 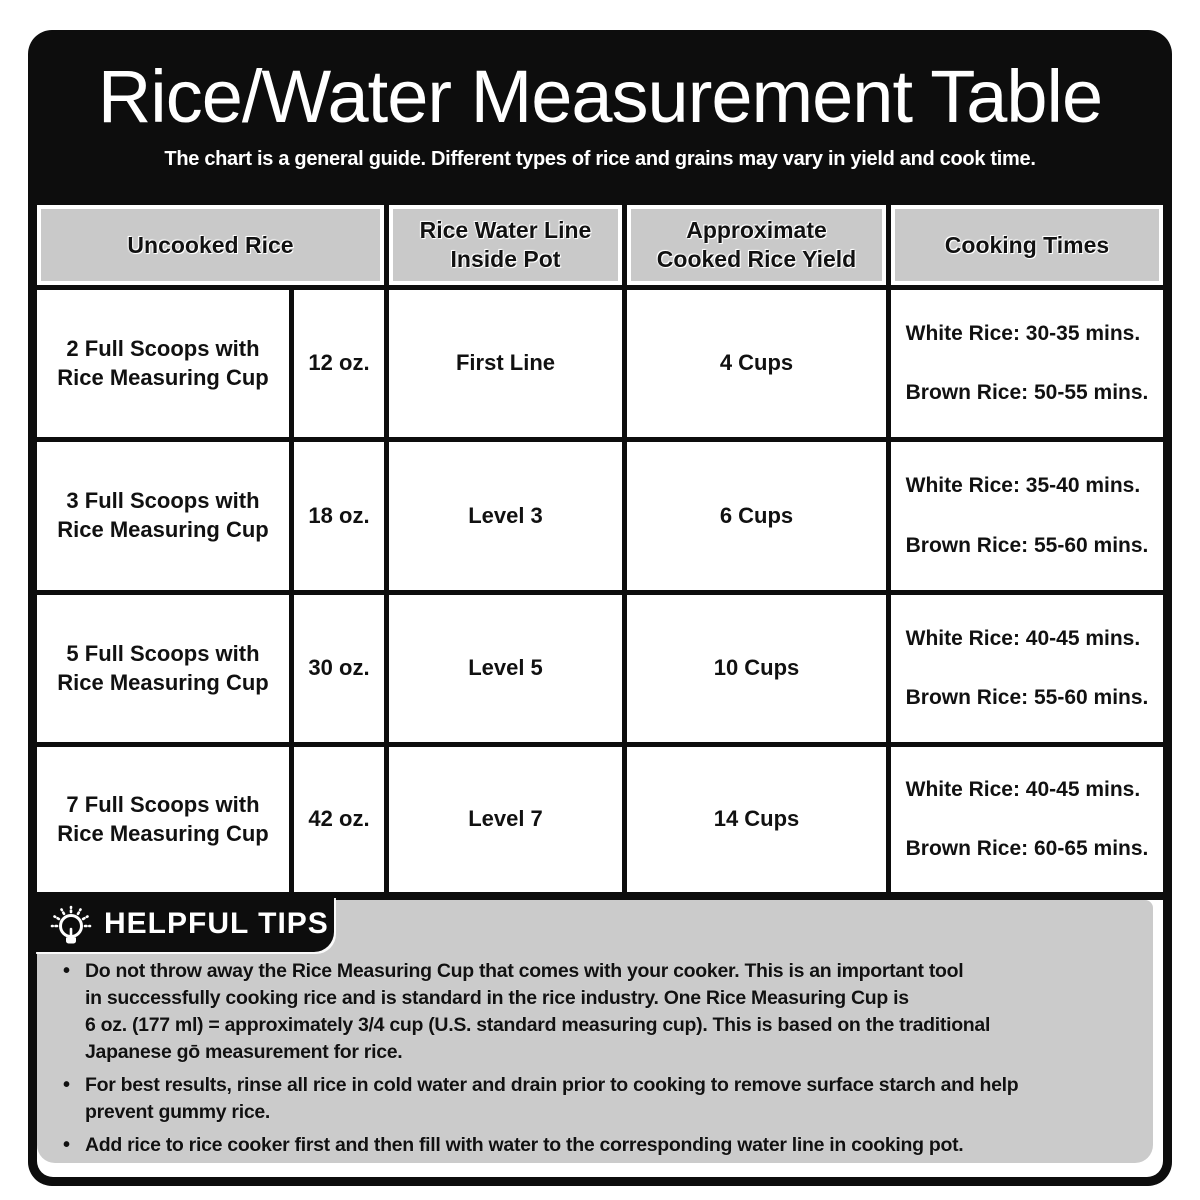 What do you see at coordinates (216, 923) in the screenshot?
I see `helpful-tips-title: HELPFUL TIPS` at bounding box center [216, 923].